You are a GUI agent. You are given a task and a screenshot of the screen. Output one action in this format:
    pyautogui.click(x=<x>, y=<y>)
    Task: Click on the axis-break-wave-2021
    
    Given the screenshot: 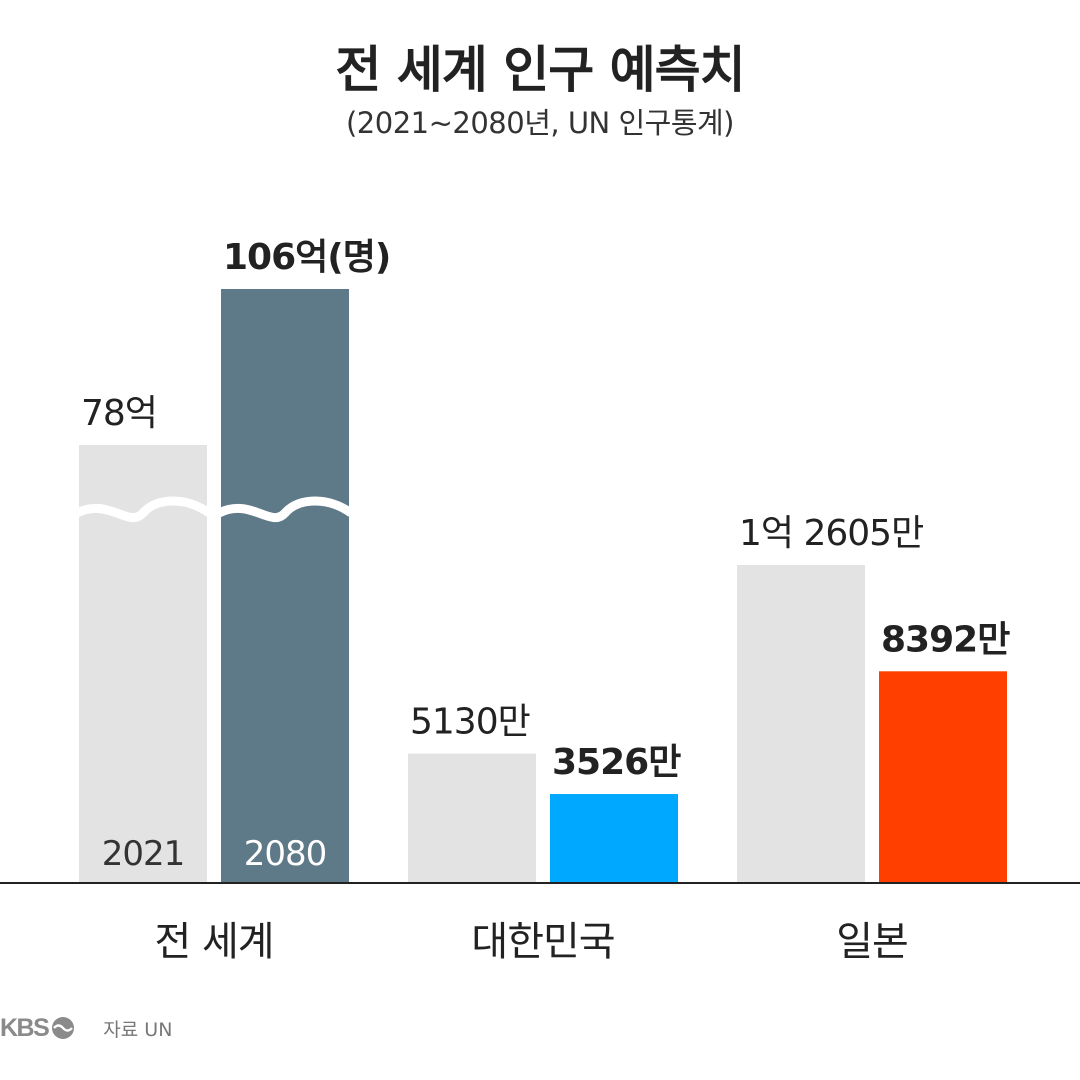 What is the action you would take?
    pyautogui.click(x=143, y=509)
    